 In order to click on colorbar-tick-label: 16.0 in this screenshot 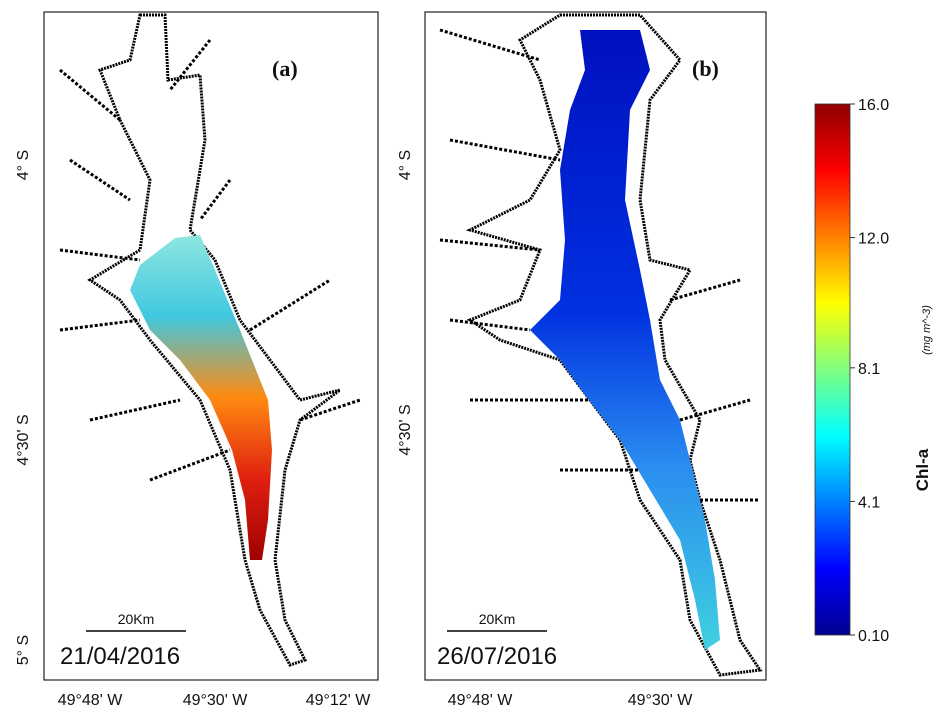, I will do `click(873, 105)`.